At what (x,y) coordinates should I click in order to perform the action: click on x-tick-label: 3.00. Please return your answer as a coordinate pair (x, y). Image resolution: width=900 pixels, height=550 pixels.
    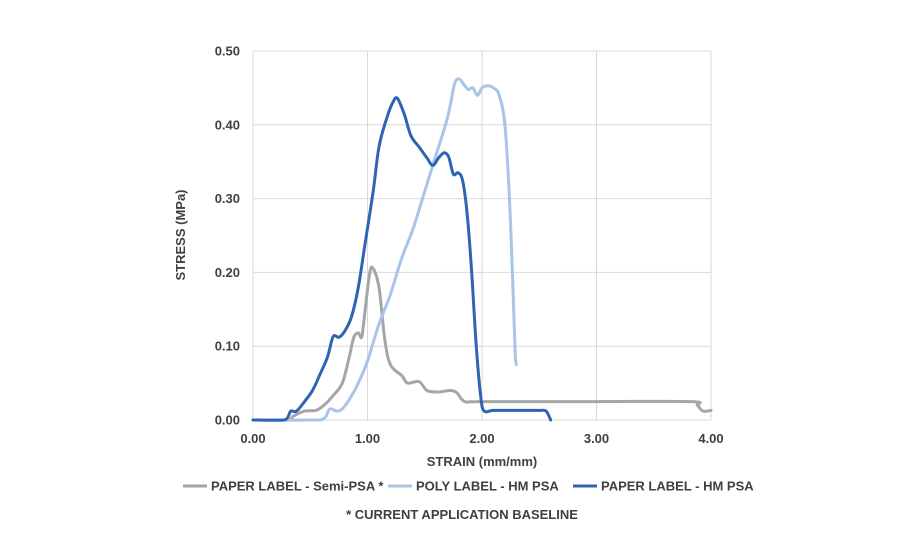
    Looking at the image, I should click on (596, 438).